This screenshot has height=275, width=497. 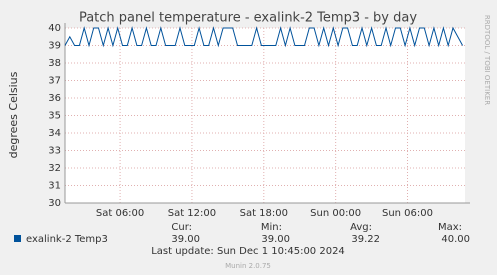 What do you see at coordinates (271, 227) in the screenshot?
I see `legend-header: Min:` at bounding box center [271, 227].